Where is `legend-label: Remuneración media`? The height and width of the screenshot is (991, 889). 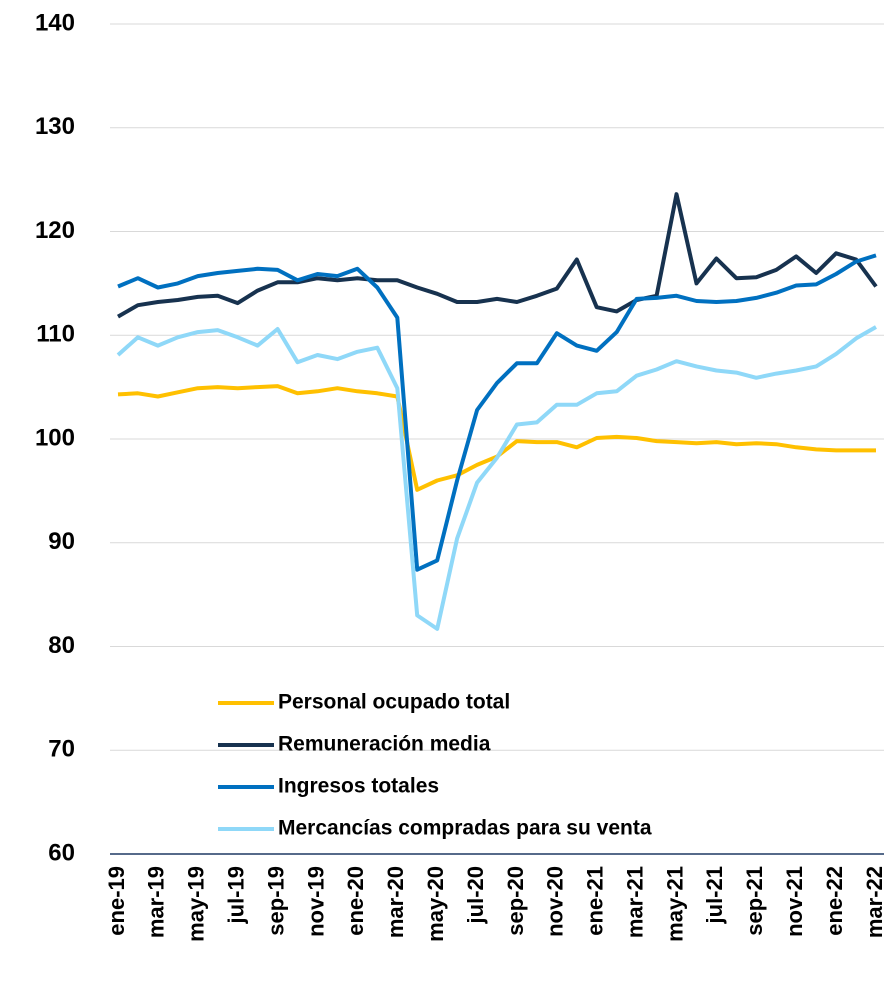
legend-label: Remuneración media is located at coordinates (384, 744).